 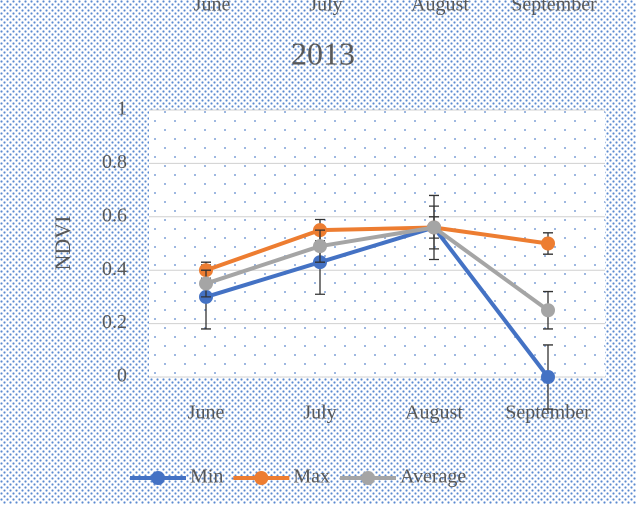 I want to click on y-tick-label: 1, so click(x=122, y=109).